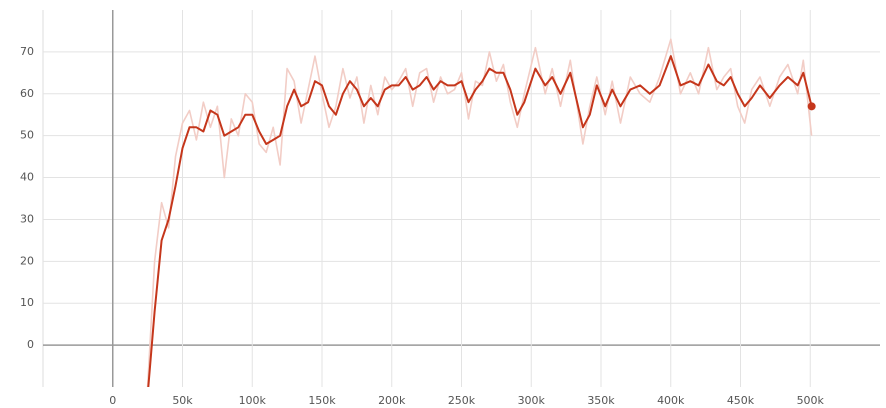 This screenshot has height=408, width=886. I want to click on x-tick-label: 200k, so click(392, 400).